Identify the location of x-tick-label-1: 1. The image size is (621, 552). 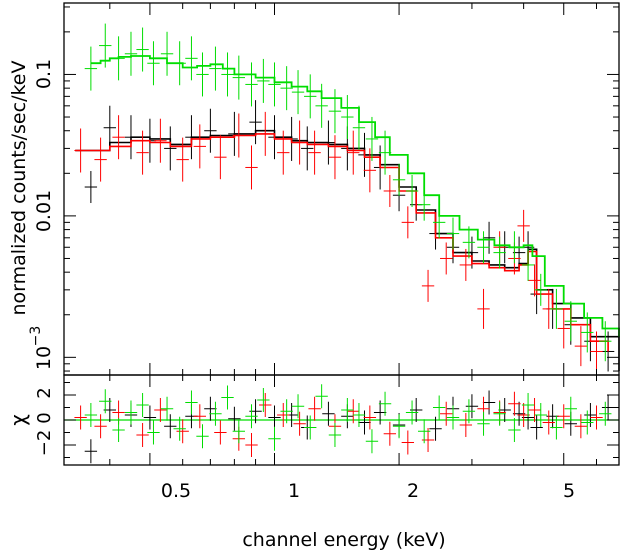
(294, 491).